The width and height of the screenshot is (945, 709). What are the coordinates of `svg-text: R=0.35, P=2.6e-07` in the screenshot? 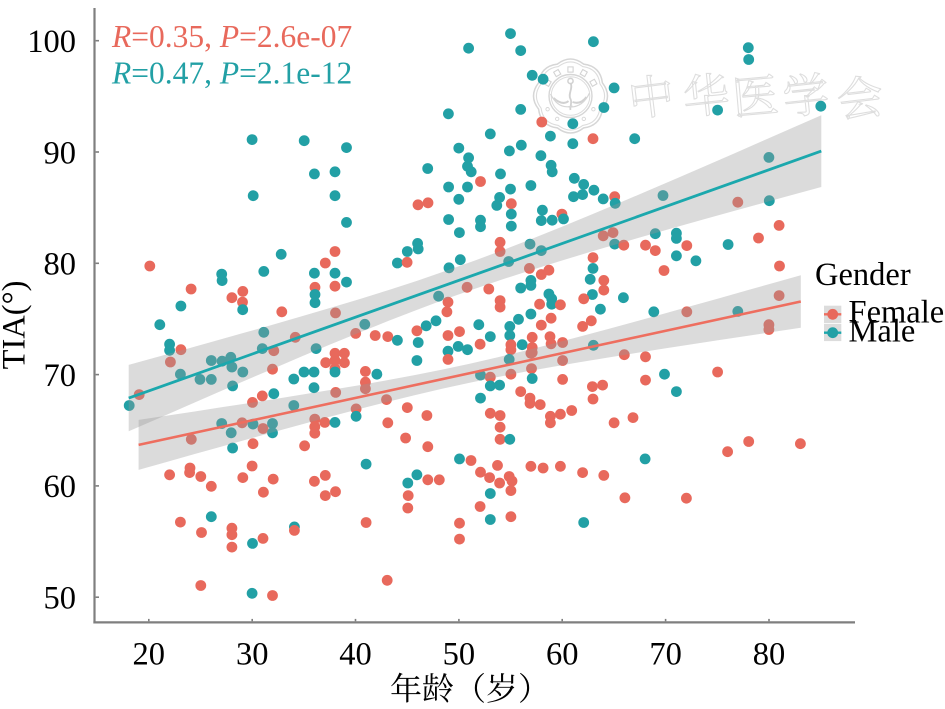 It's located at (231, 36).